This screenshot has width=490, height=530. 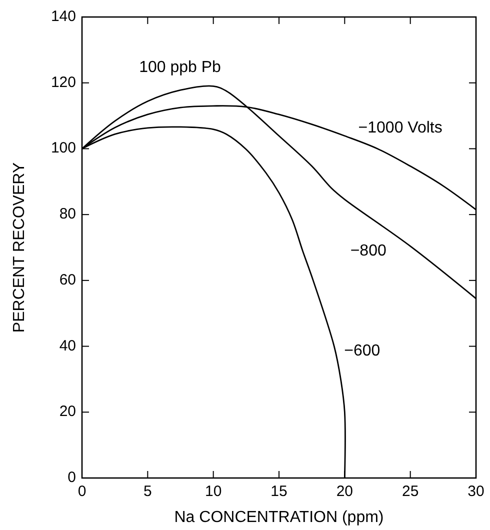 I want to click on x-tick-label: 5, so click(x=147, y=491).